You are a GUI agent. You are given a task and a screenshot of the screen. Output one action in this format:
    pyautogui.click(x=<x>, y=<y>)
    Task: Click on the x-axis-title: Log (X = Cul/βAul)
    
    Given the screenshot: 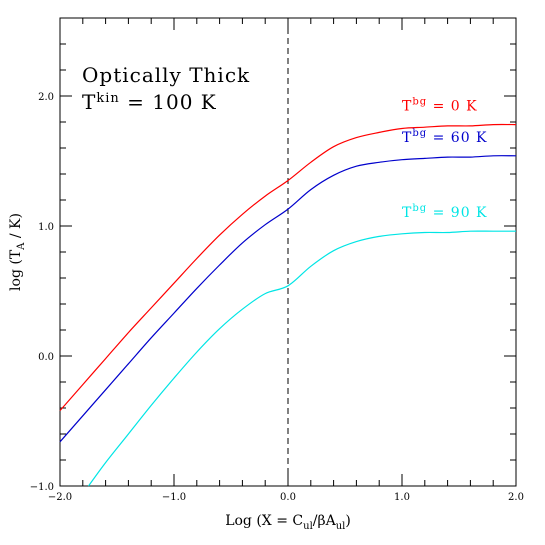 What is the action you would take?
    pyautogui.click(x=288, y=522)
    